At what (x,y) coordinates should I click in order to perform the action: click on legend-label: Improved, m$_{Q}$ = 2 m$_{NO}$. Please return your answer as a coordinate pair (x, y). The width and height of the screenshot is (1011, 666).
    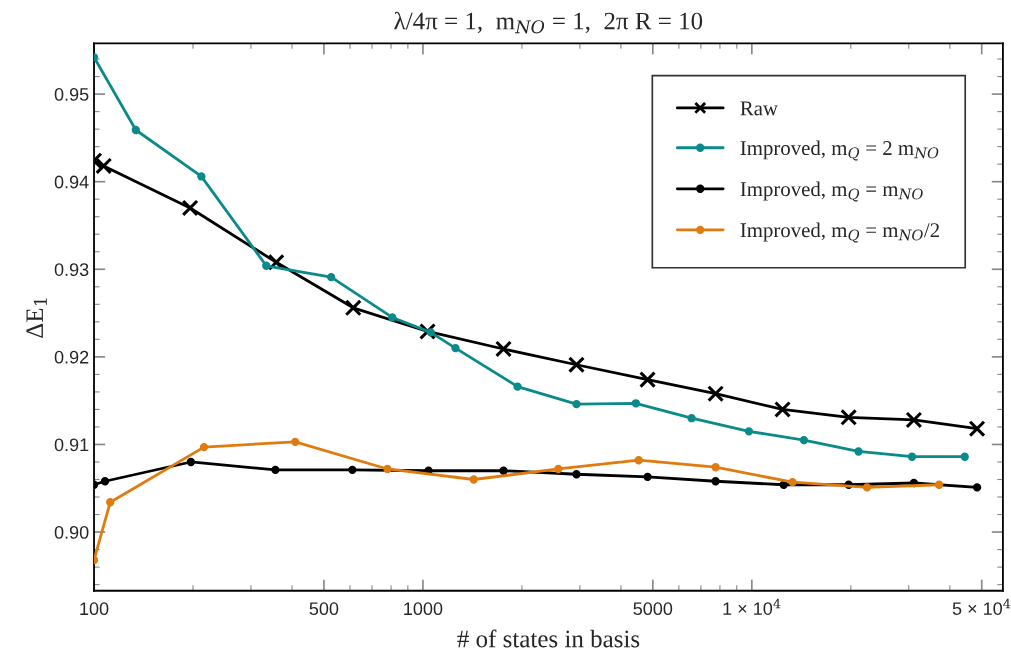
    Looking at the image, I should click on (839, 150).